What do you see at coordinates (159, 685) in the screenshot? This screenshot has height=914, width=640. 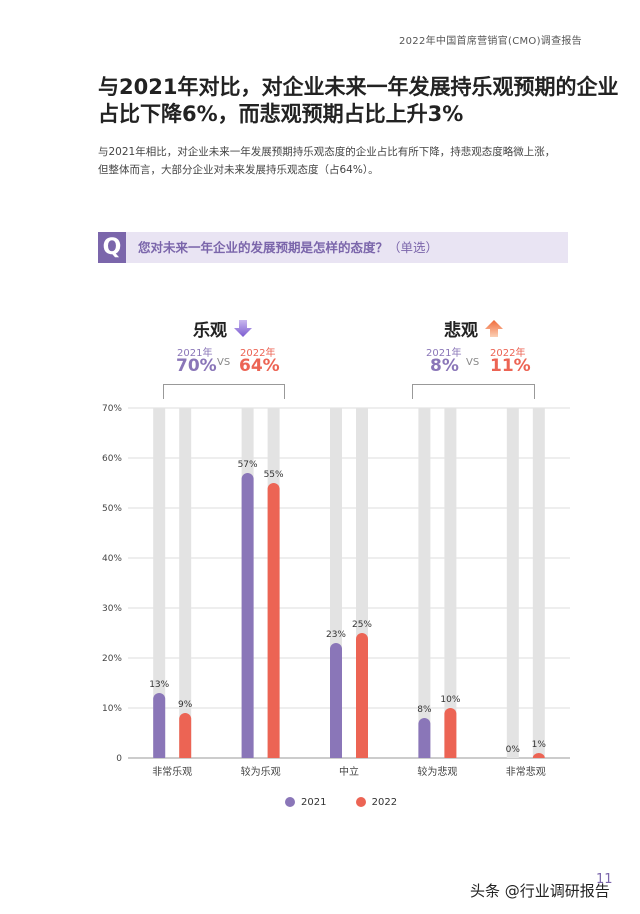 I see `data-label-2021: 13%` at bounding box center [159, 685].